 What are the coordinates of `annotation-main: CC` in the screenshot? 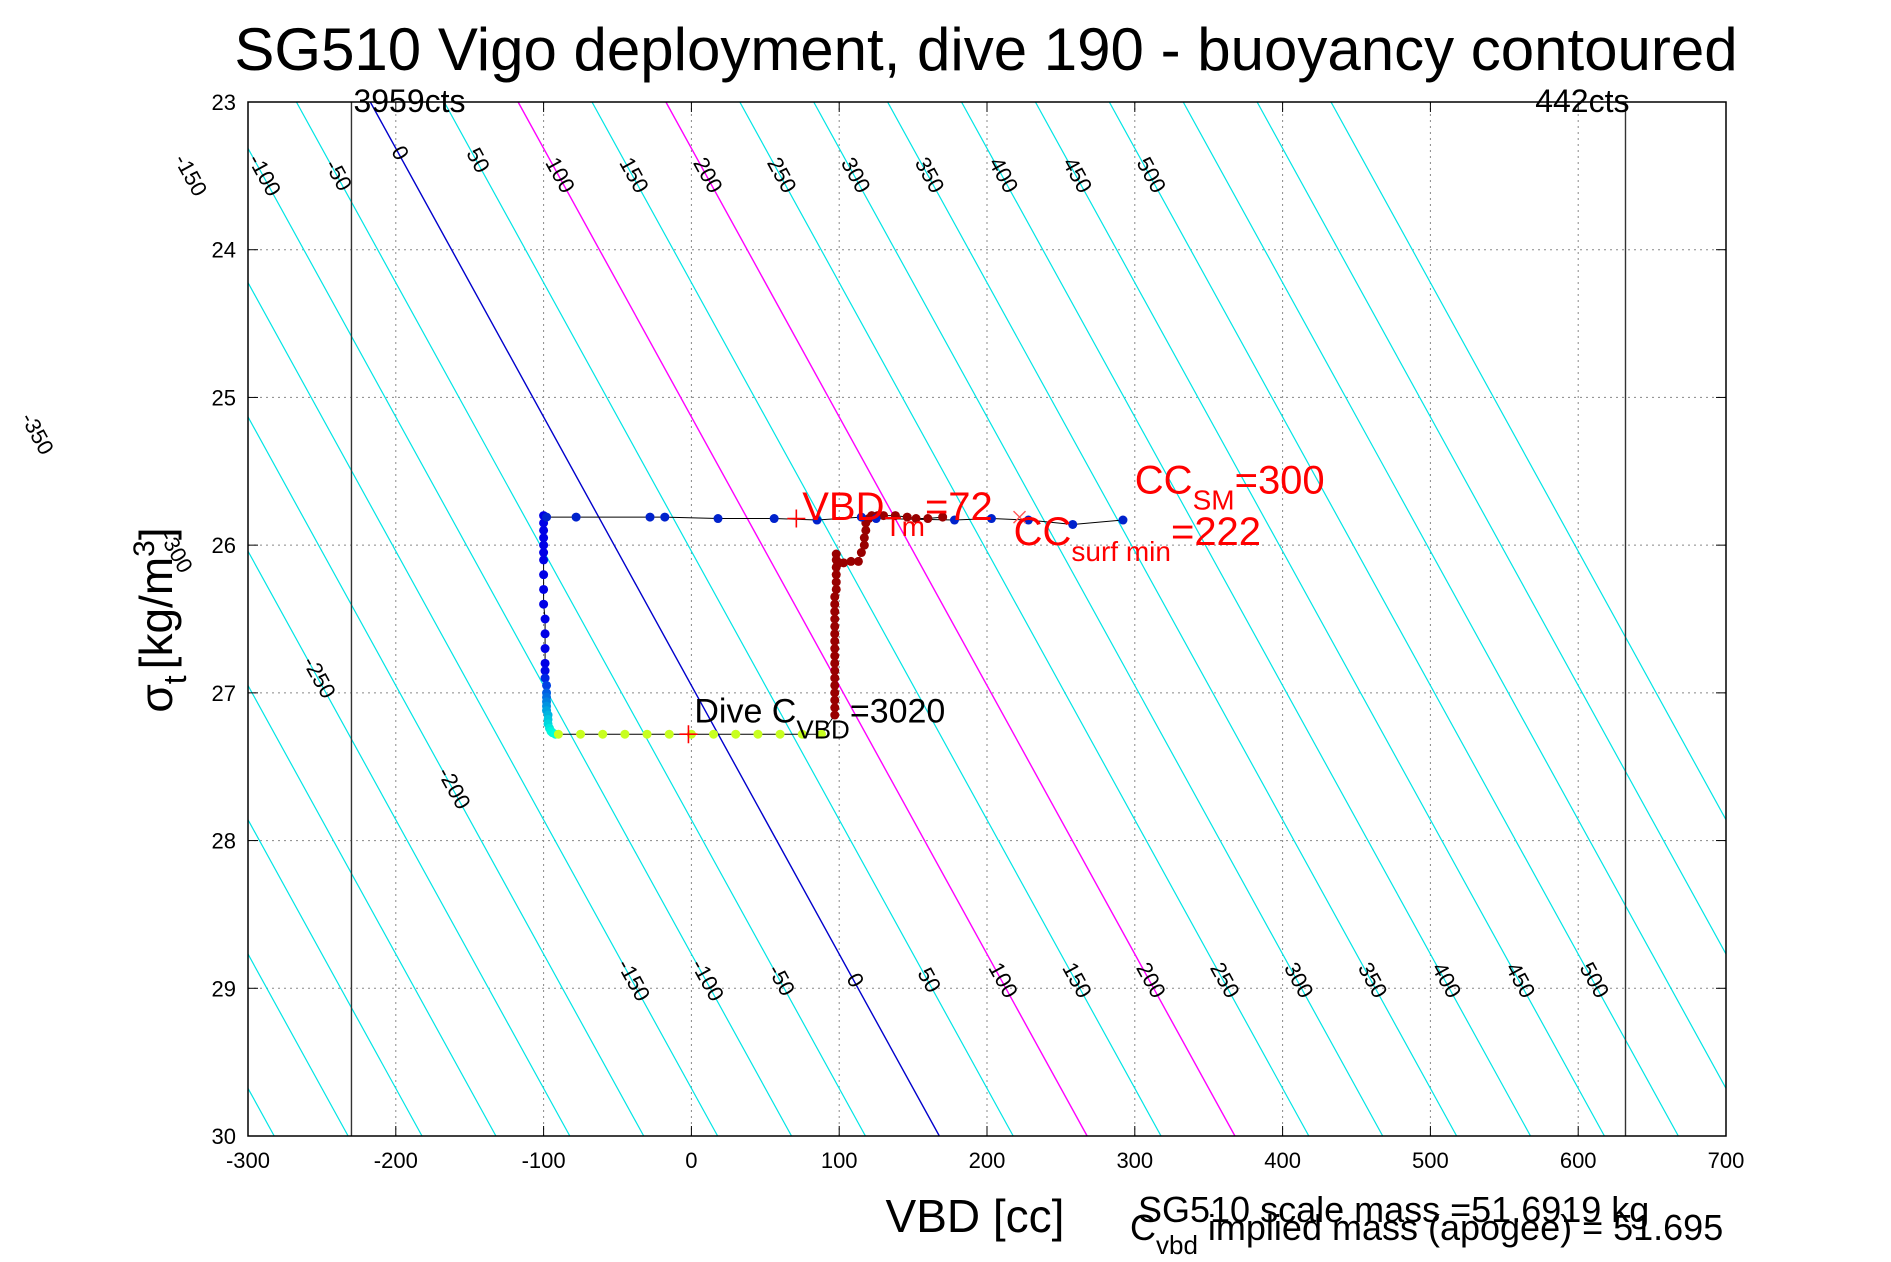 It's located at (1164, 480).